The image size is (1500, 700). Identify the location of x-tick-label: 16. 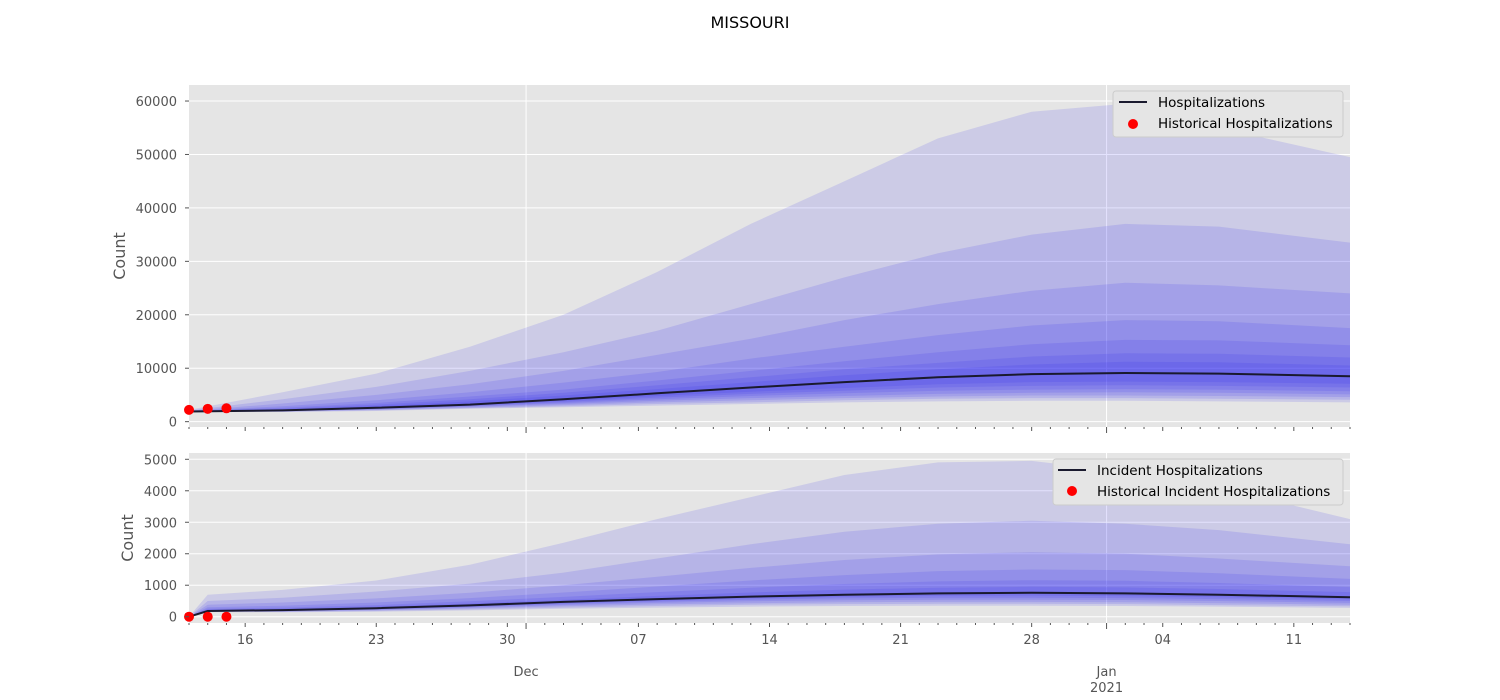
(245, 640).